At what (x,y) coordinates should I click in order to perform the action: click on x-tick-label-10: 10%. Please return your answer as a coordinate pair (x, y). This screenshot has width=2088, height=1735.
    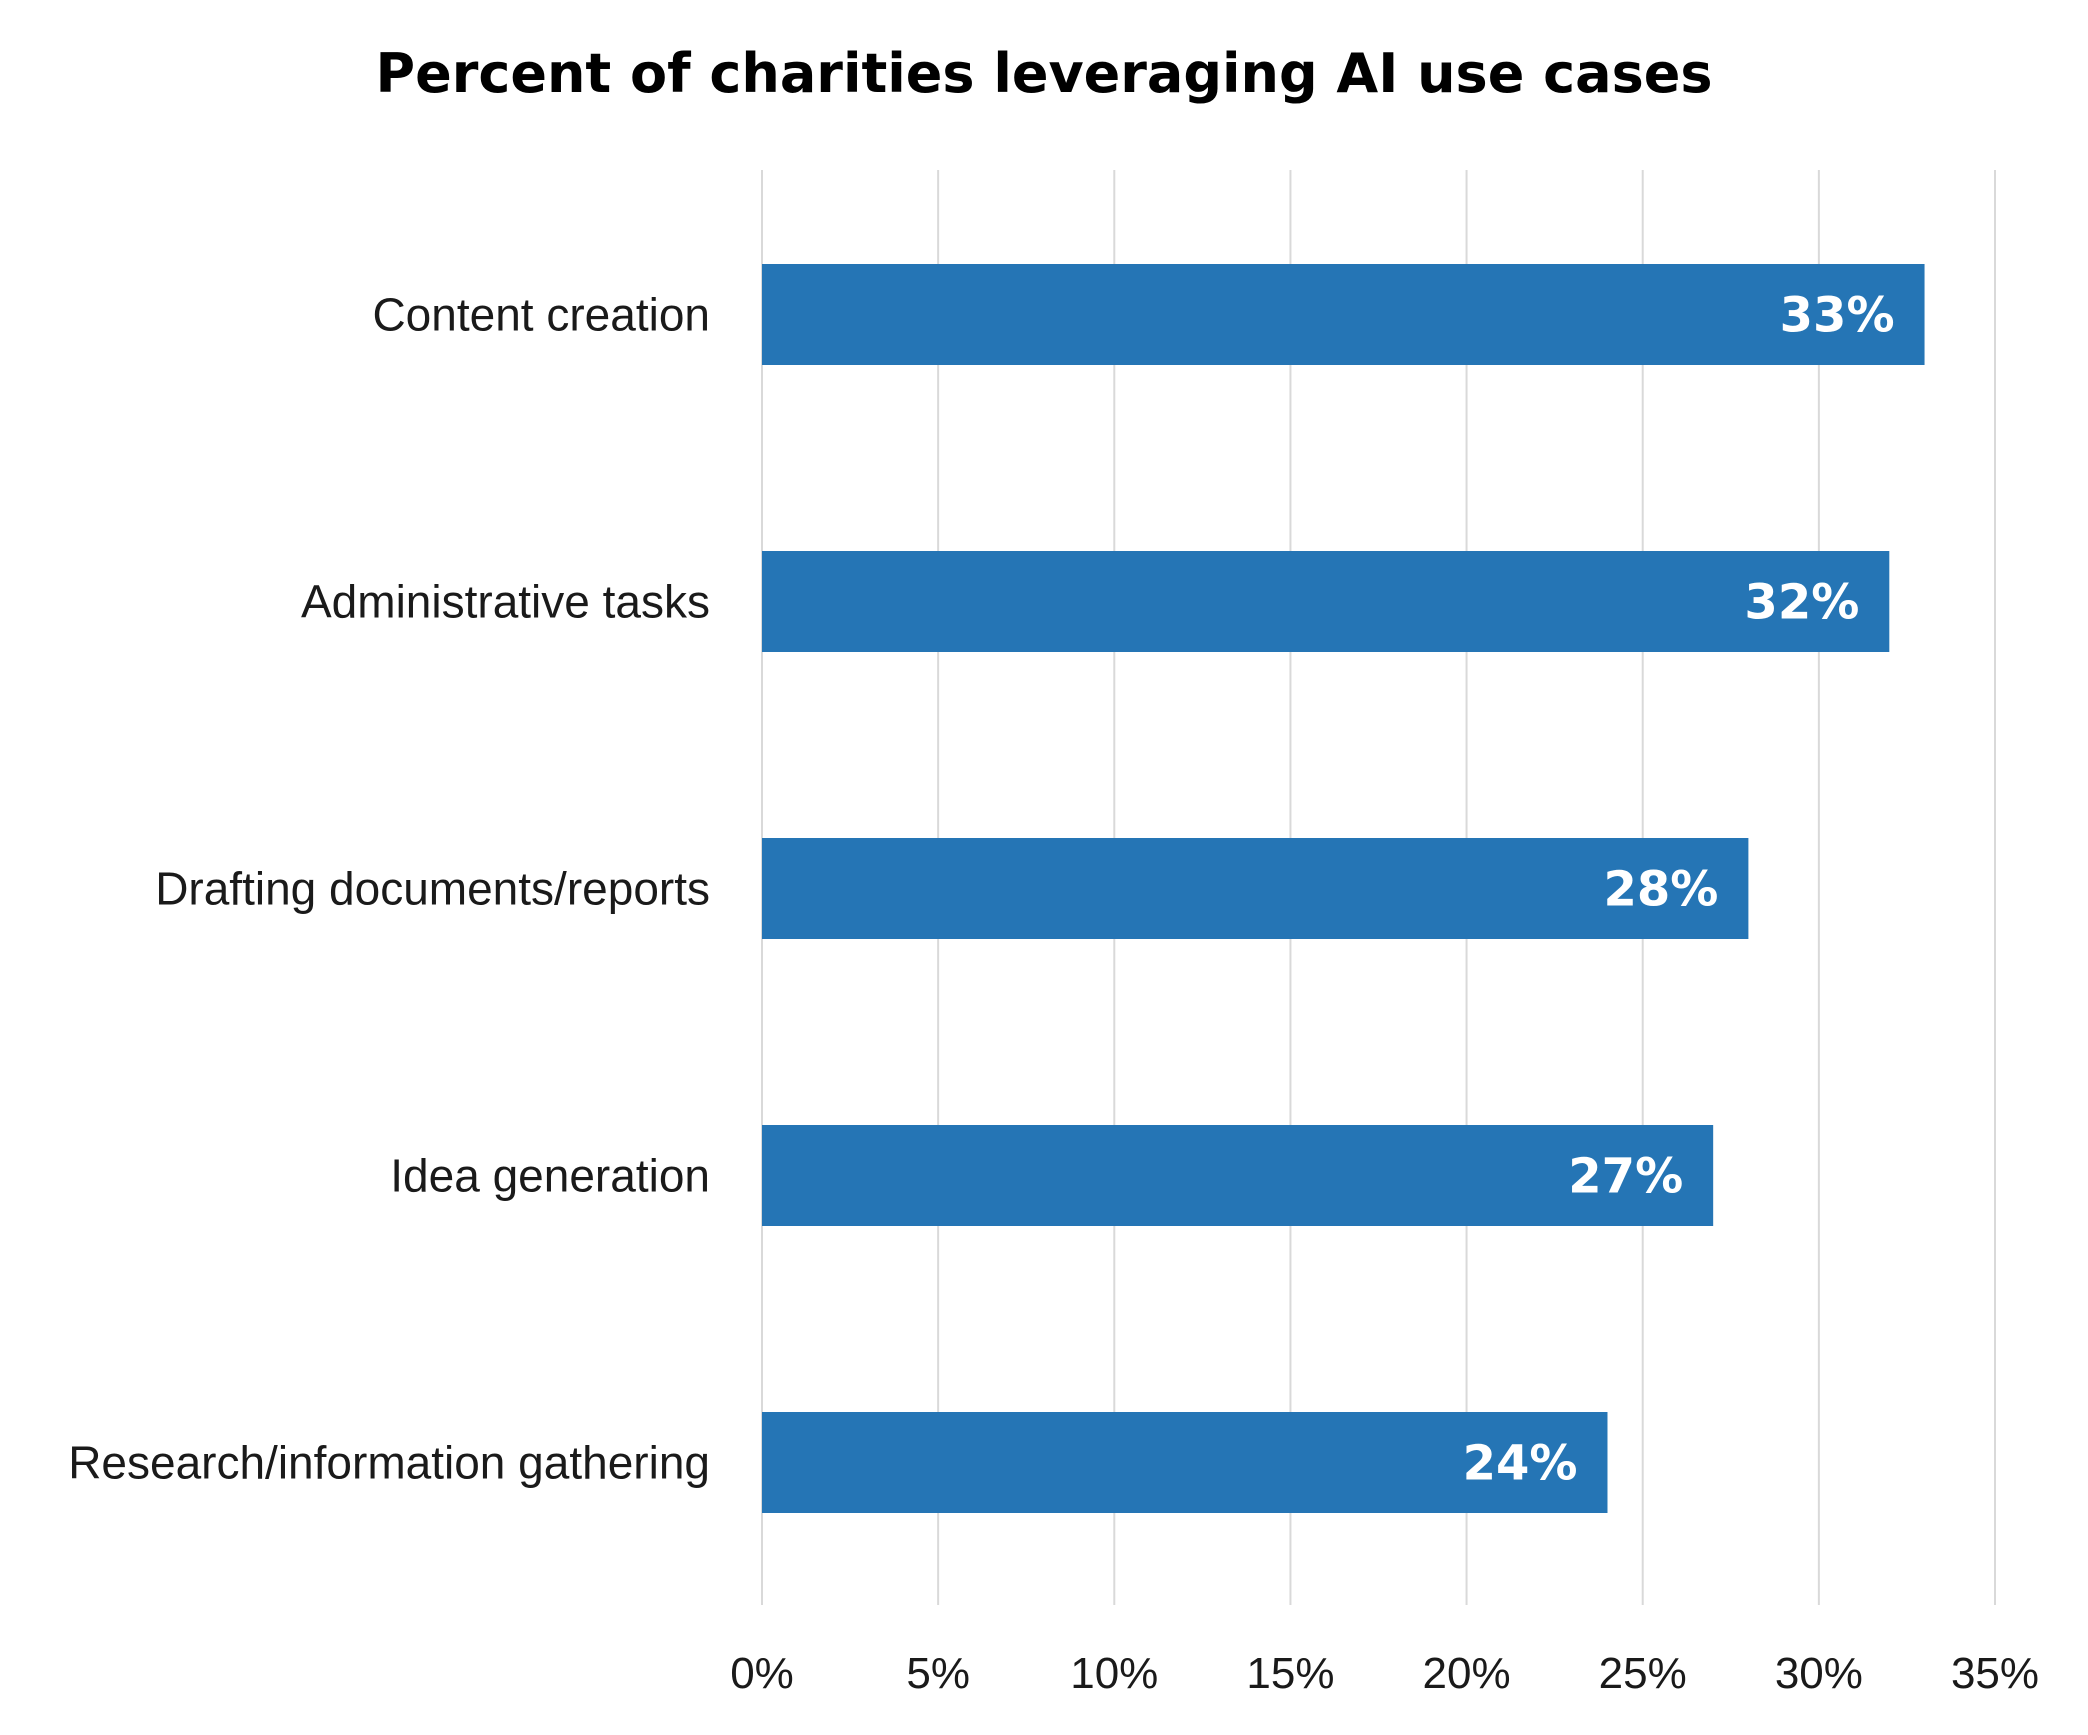
    Looking at the image, I should click on (1114, 1673).